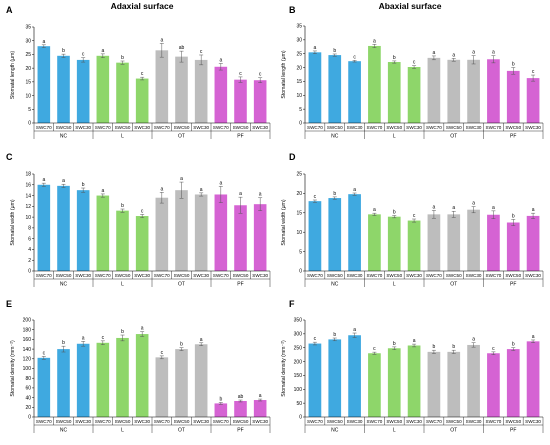 The image size is (550, 445). What do you see at coordinates (29, 239) in the screenshot?
I see `y-tick-label: 6` at bounding box center [29, 239].